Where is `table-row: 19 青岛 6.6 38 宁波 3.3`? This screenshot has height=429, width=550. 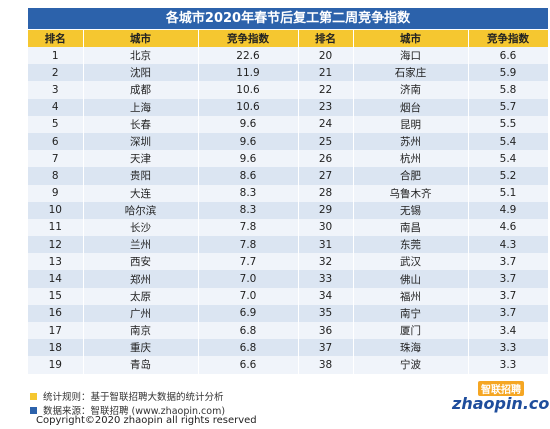
table-row: 19 青岛 6.6 38 宁波 3.3 is located at coordinates (288, 365).